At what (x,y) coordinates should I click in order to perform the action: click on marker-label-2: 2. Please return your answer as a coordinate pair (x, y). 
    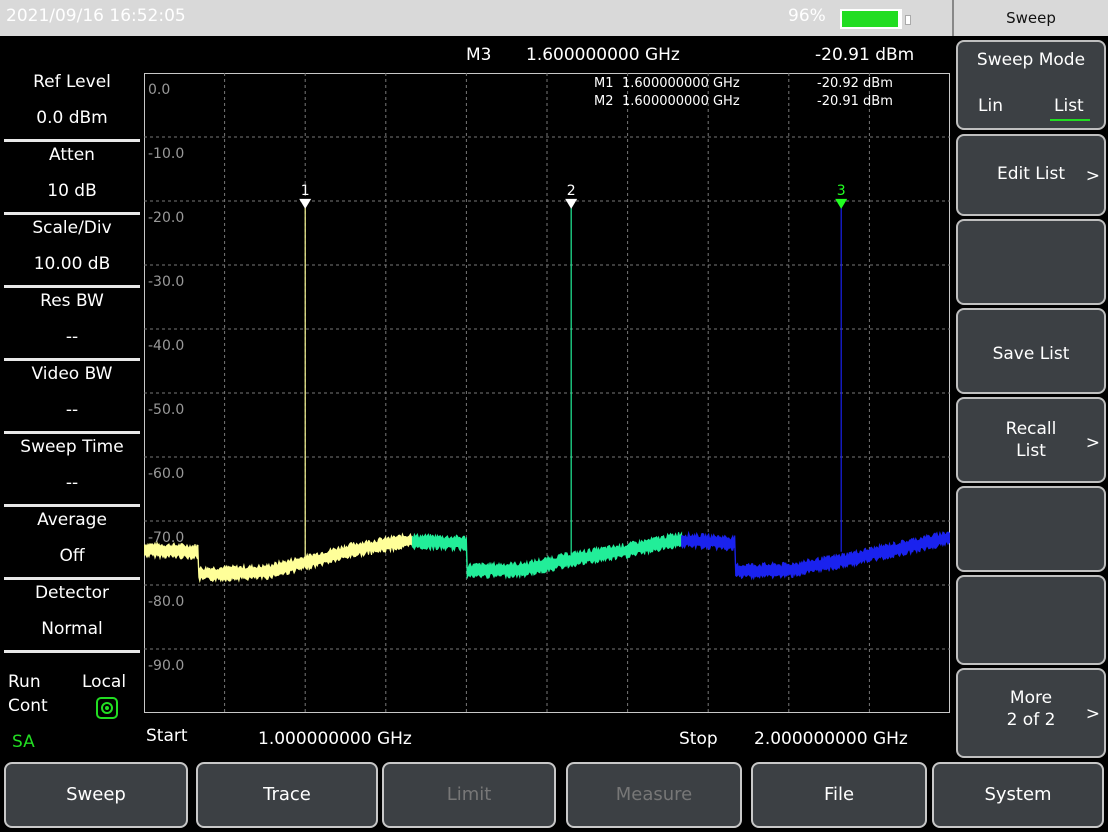
    Looking at the image, I should click on (571, 191).